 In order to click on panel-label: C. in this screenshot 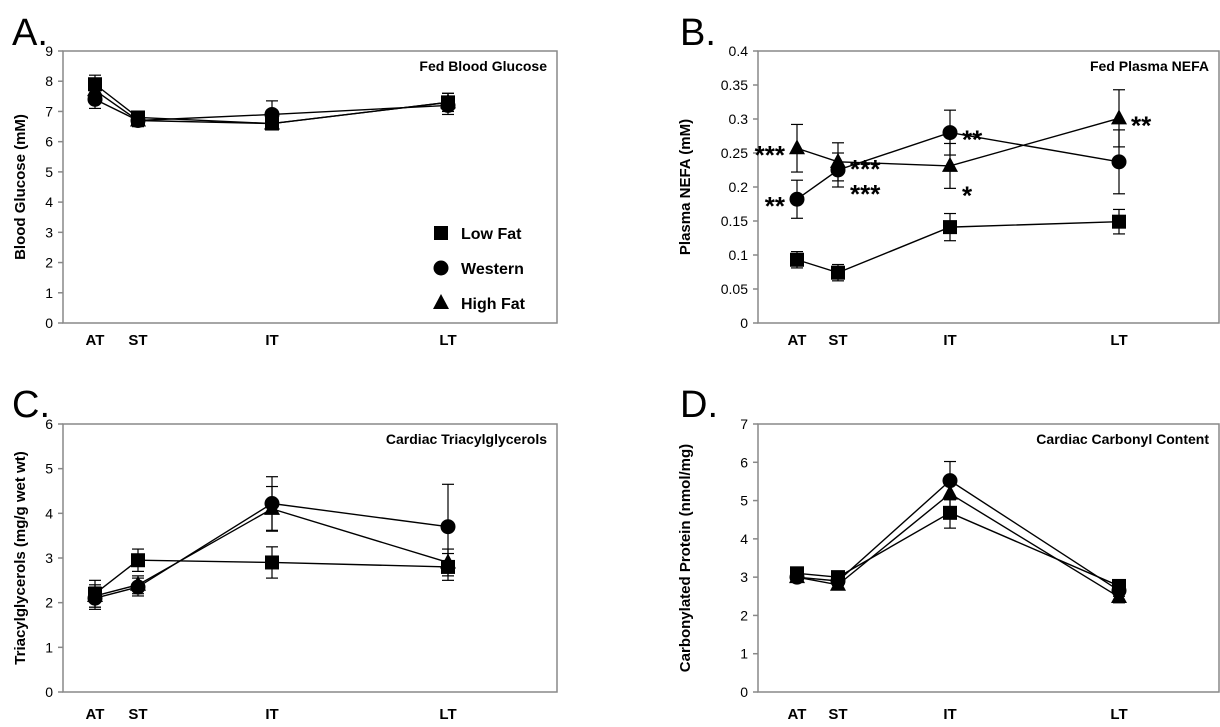, I will do `click(31, 405)`.